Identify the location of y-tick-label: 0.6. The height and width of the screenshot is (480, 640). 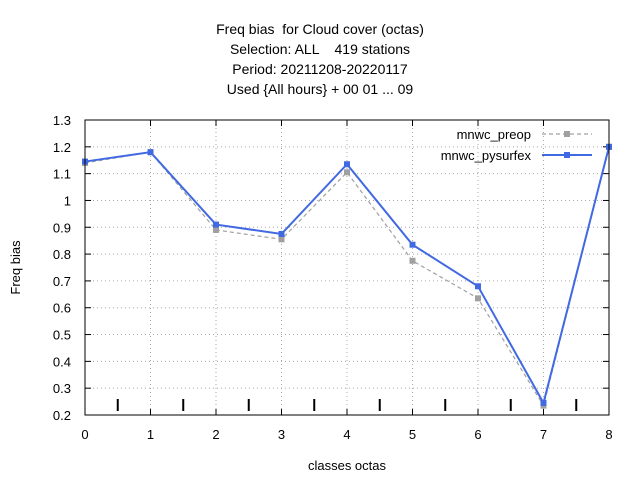
(62, 308).